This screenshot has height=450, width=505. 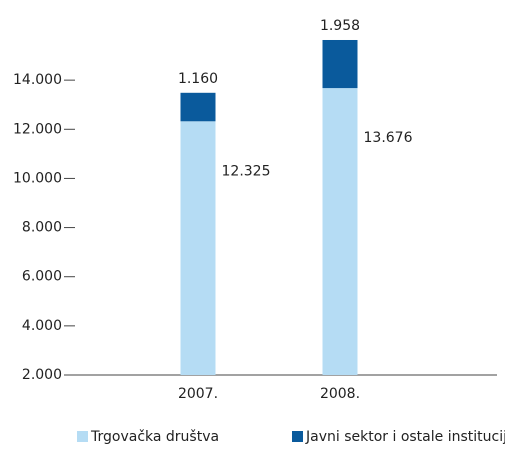 What do you see at coordinates (405, 437) in the screenshot?
I see `legend-label: Javni sektor i ostale institucije` at bounding box center [405, 437].